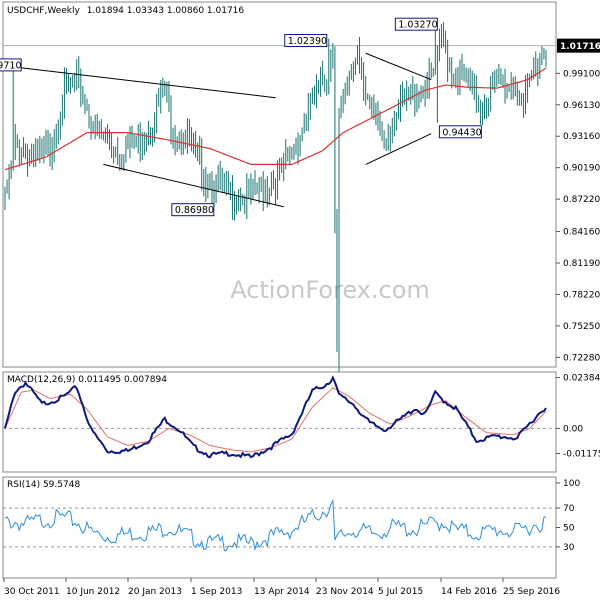 The height and width of the screenshot is (604, 600). I want to click on price-y-tick-label: 0.78220, so click(581, 295).